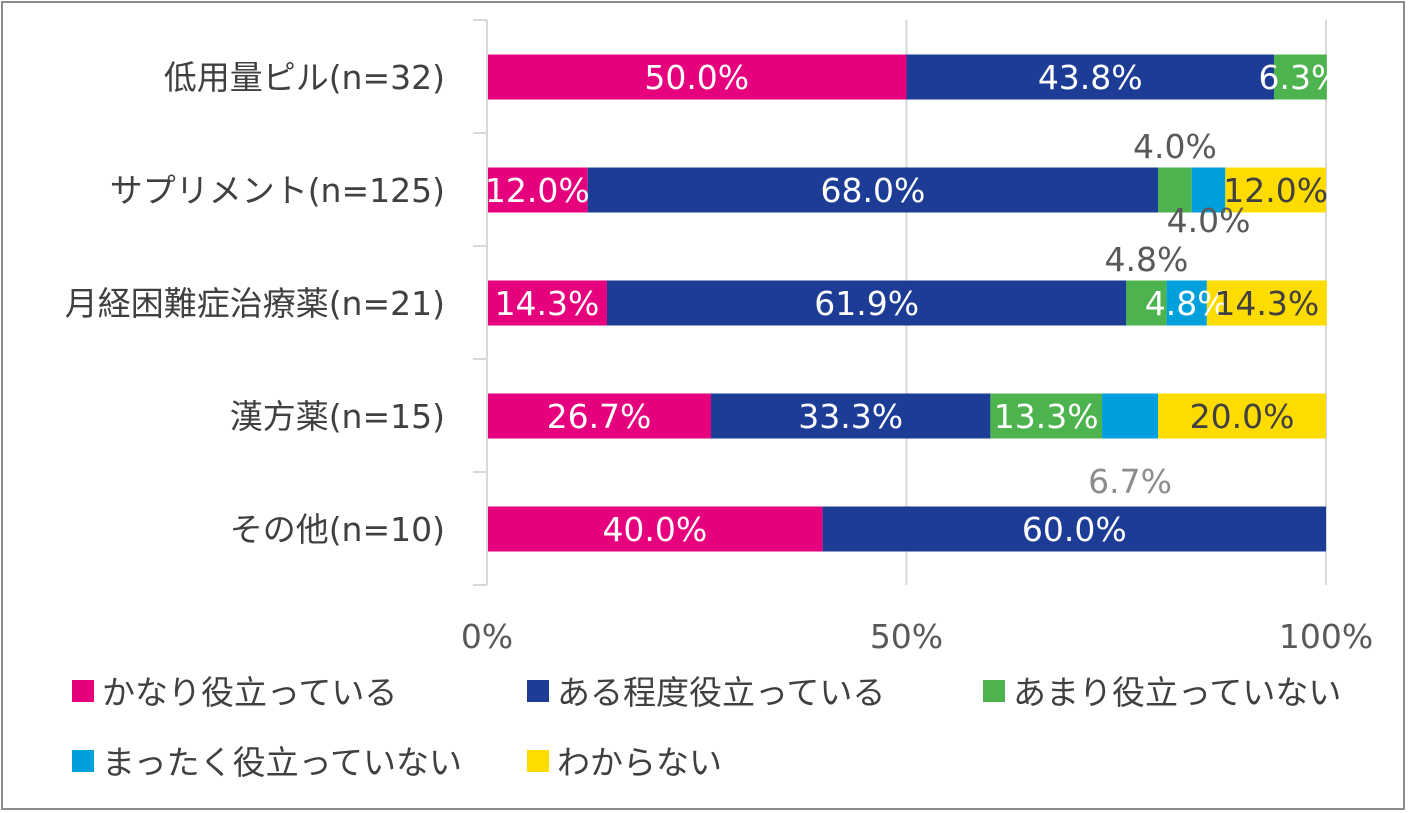 Image resolution: width=1408 pixels, height=813 pixels. I want to click on x-tick-label: 0%, so click(487, 636).